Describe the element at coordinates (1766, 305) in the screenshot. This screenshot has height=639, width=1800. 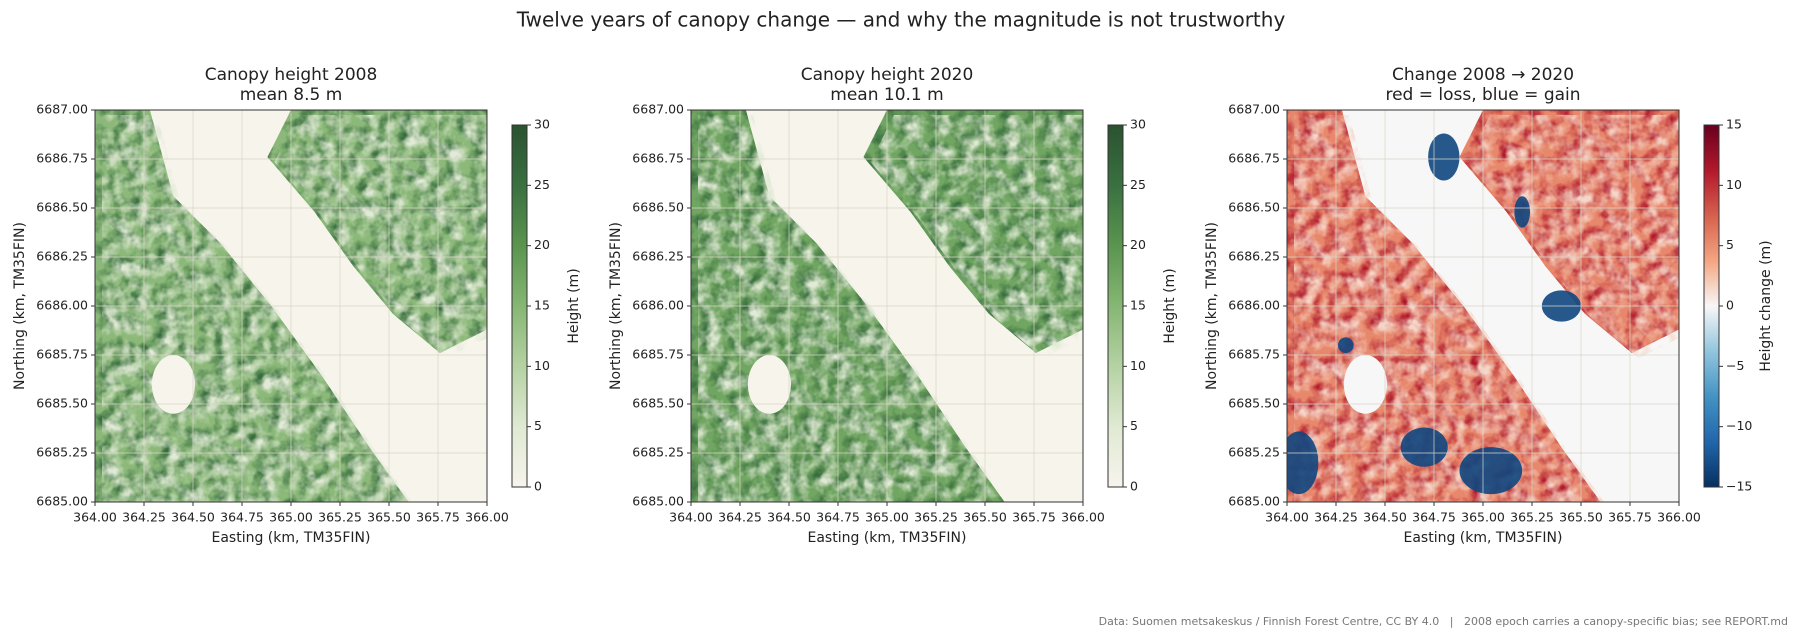
I see `colorbar-label: Height change (m)` at that location.